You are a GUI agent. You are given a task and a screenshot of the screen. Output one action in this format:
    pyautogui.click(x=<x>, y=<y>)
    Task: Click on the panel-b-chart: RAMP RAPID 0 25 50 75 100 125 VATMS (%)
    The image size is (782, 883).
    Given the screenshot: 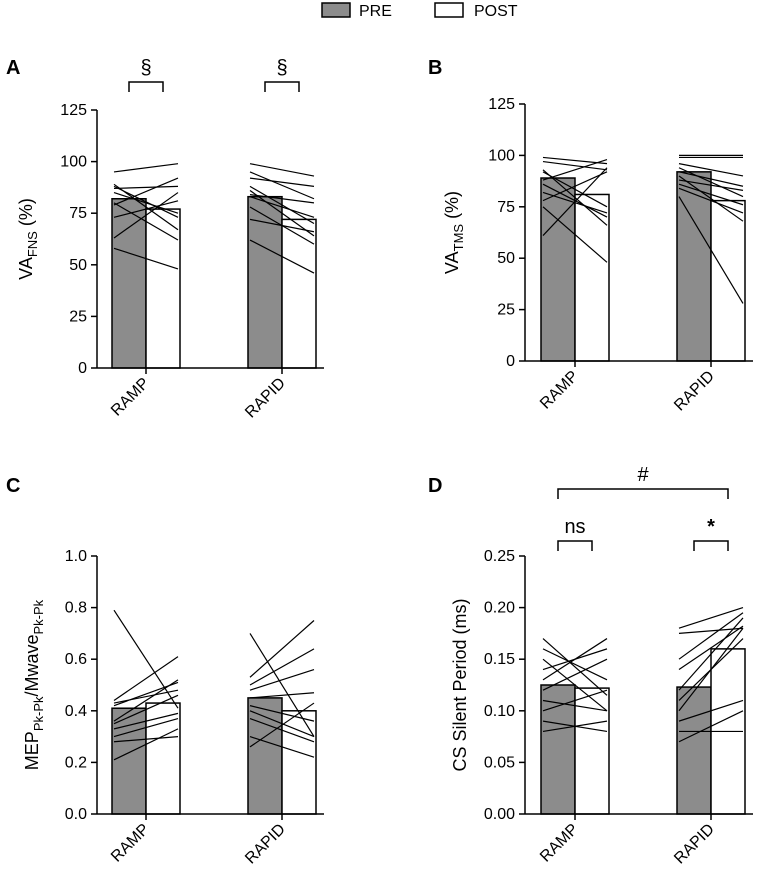 What is the action you would take?
    pyautogui.click(x=597, y=255)
    